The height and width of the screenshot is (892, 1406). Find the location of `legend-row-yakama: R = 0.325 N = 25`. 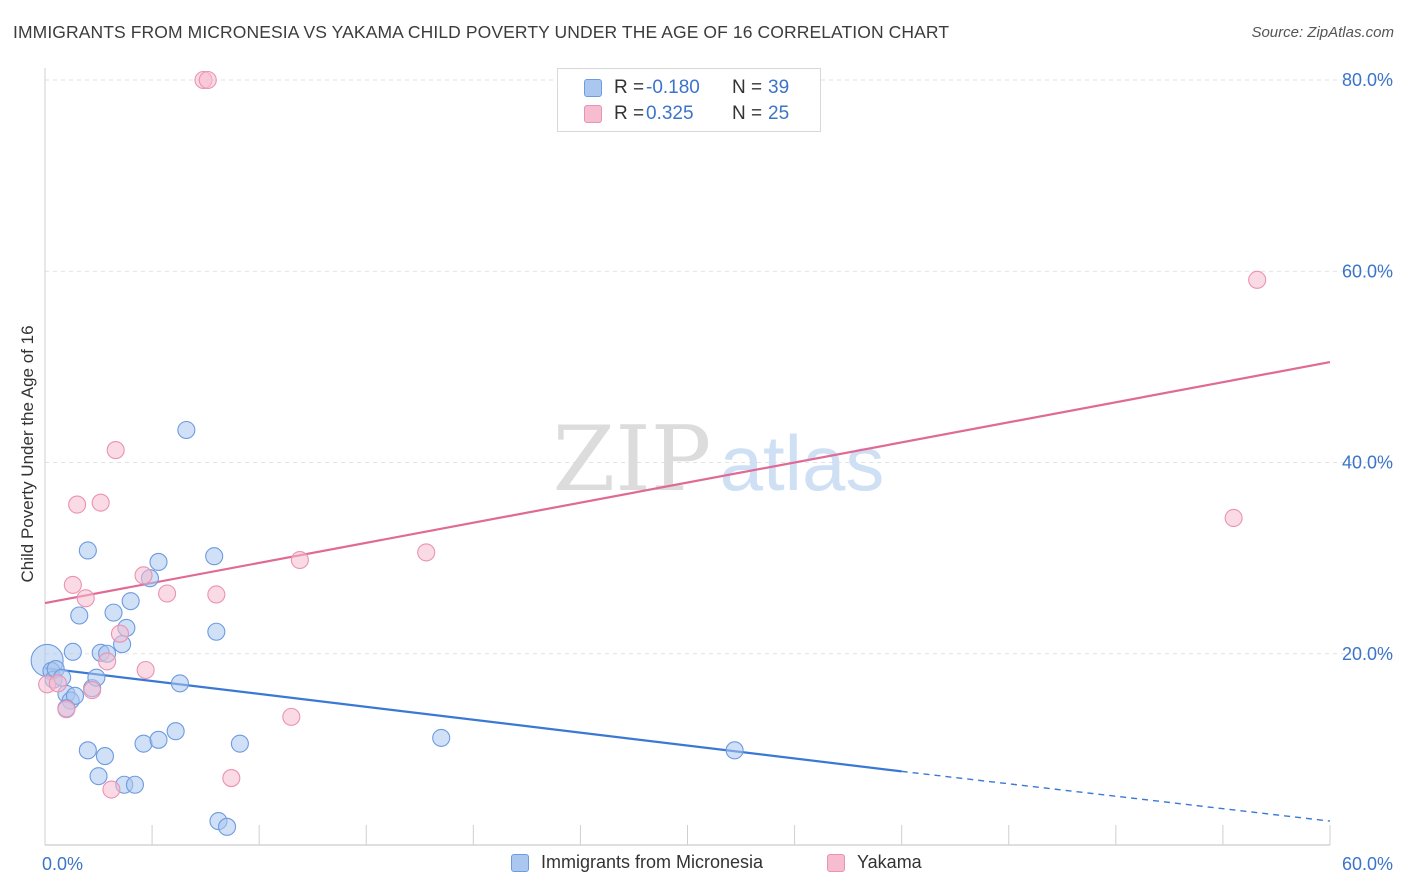

legend-row-yakama: R = 0.325 N = 25 is located at coordinates (686, 114).